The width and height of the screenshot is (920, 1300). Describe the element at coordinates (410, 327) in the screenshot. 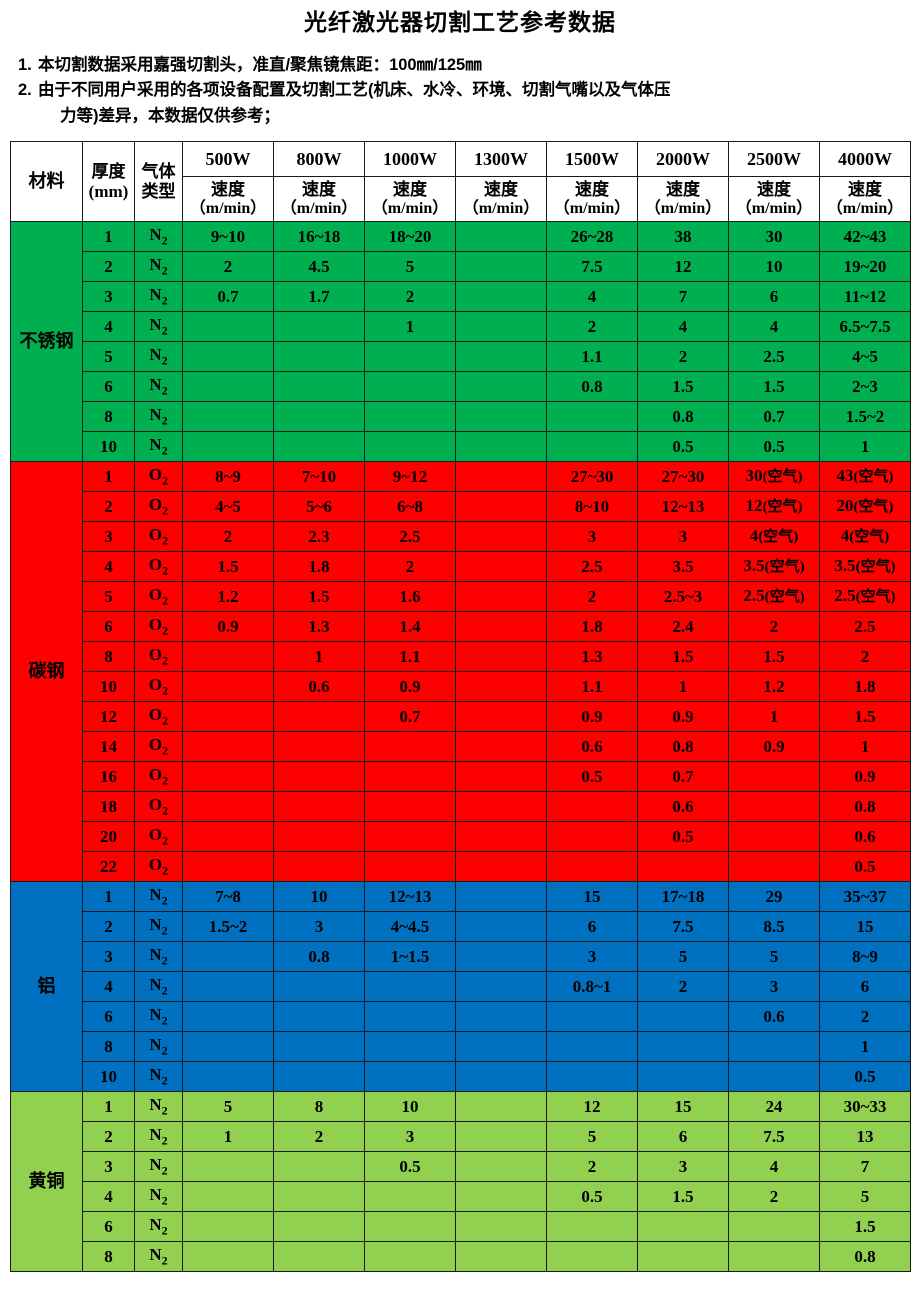

I see `speed-cell-1000w: 1` at that location.